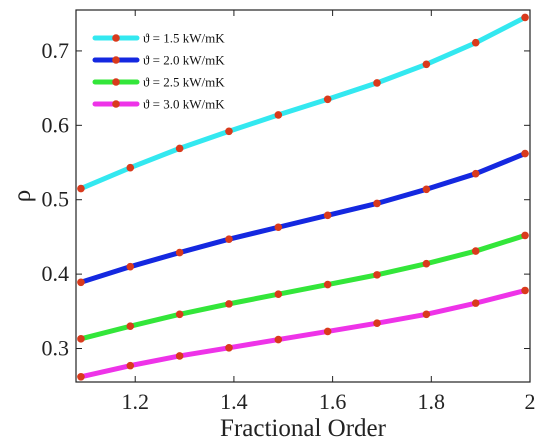 Image resolution: width=550 pixels, height=445 pixels. I want to click on x-tick-label: 1.4, so click(234, 401).